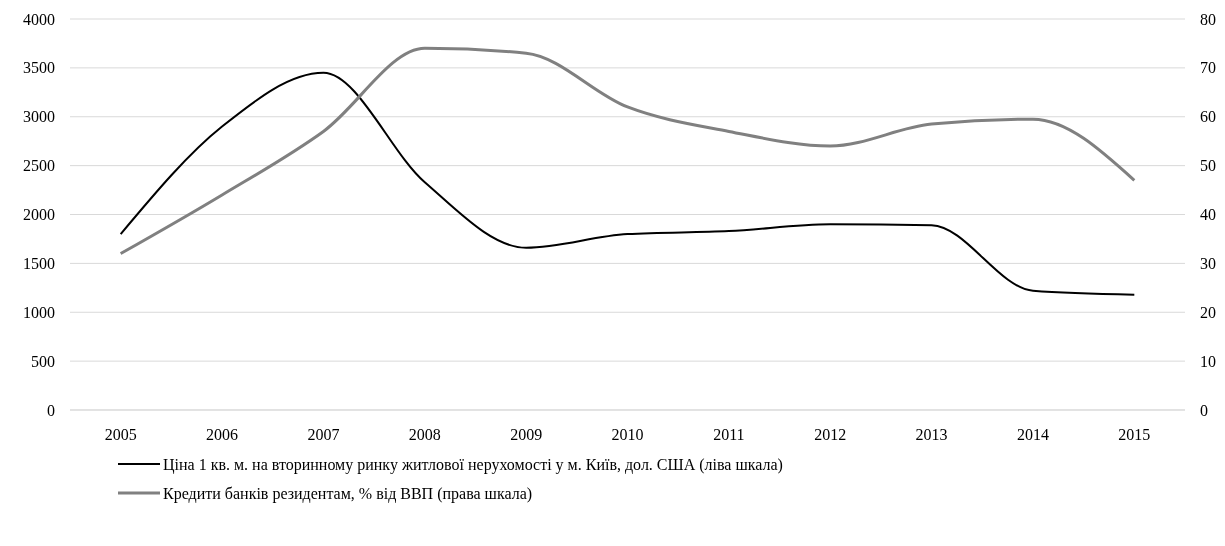 Image resolution: width=1225 pixels, height=546 pixels. I want to click on x-tick-label: 2009, so click(526, 434).